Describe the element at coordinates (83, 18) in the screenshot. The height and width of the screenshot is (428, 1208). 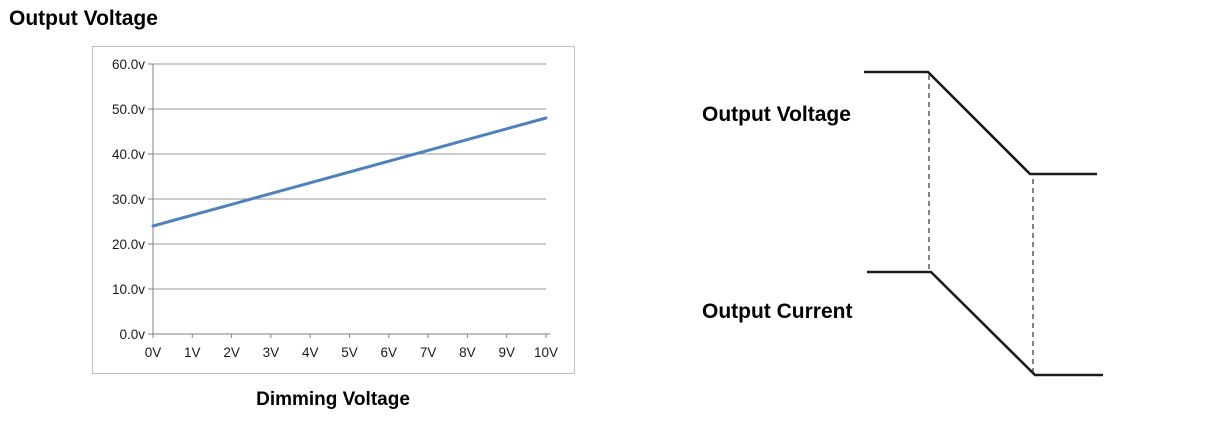
I see `chart-title: Output Voltage` at that location.